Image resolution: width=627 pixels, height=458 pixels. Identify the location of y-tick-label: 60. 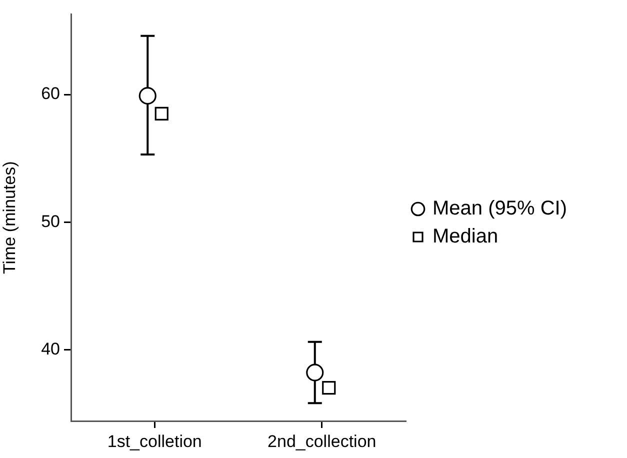
(50, 94).